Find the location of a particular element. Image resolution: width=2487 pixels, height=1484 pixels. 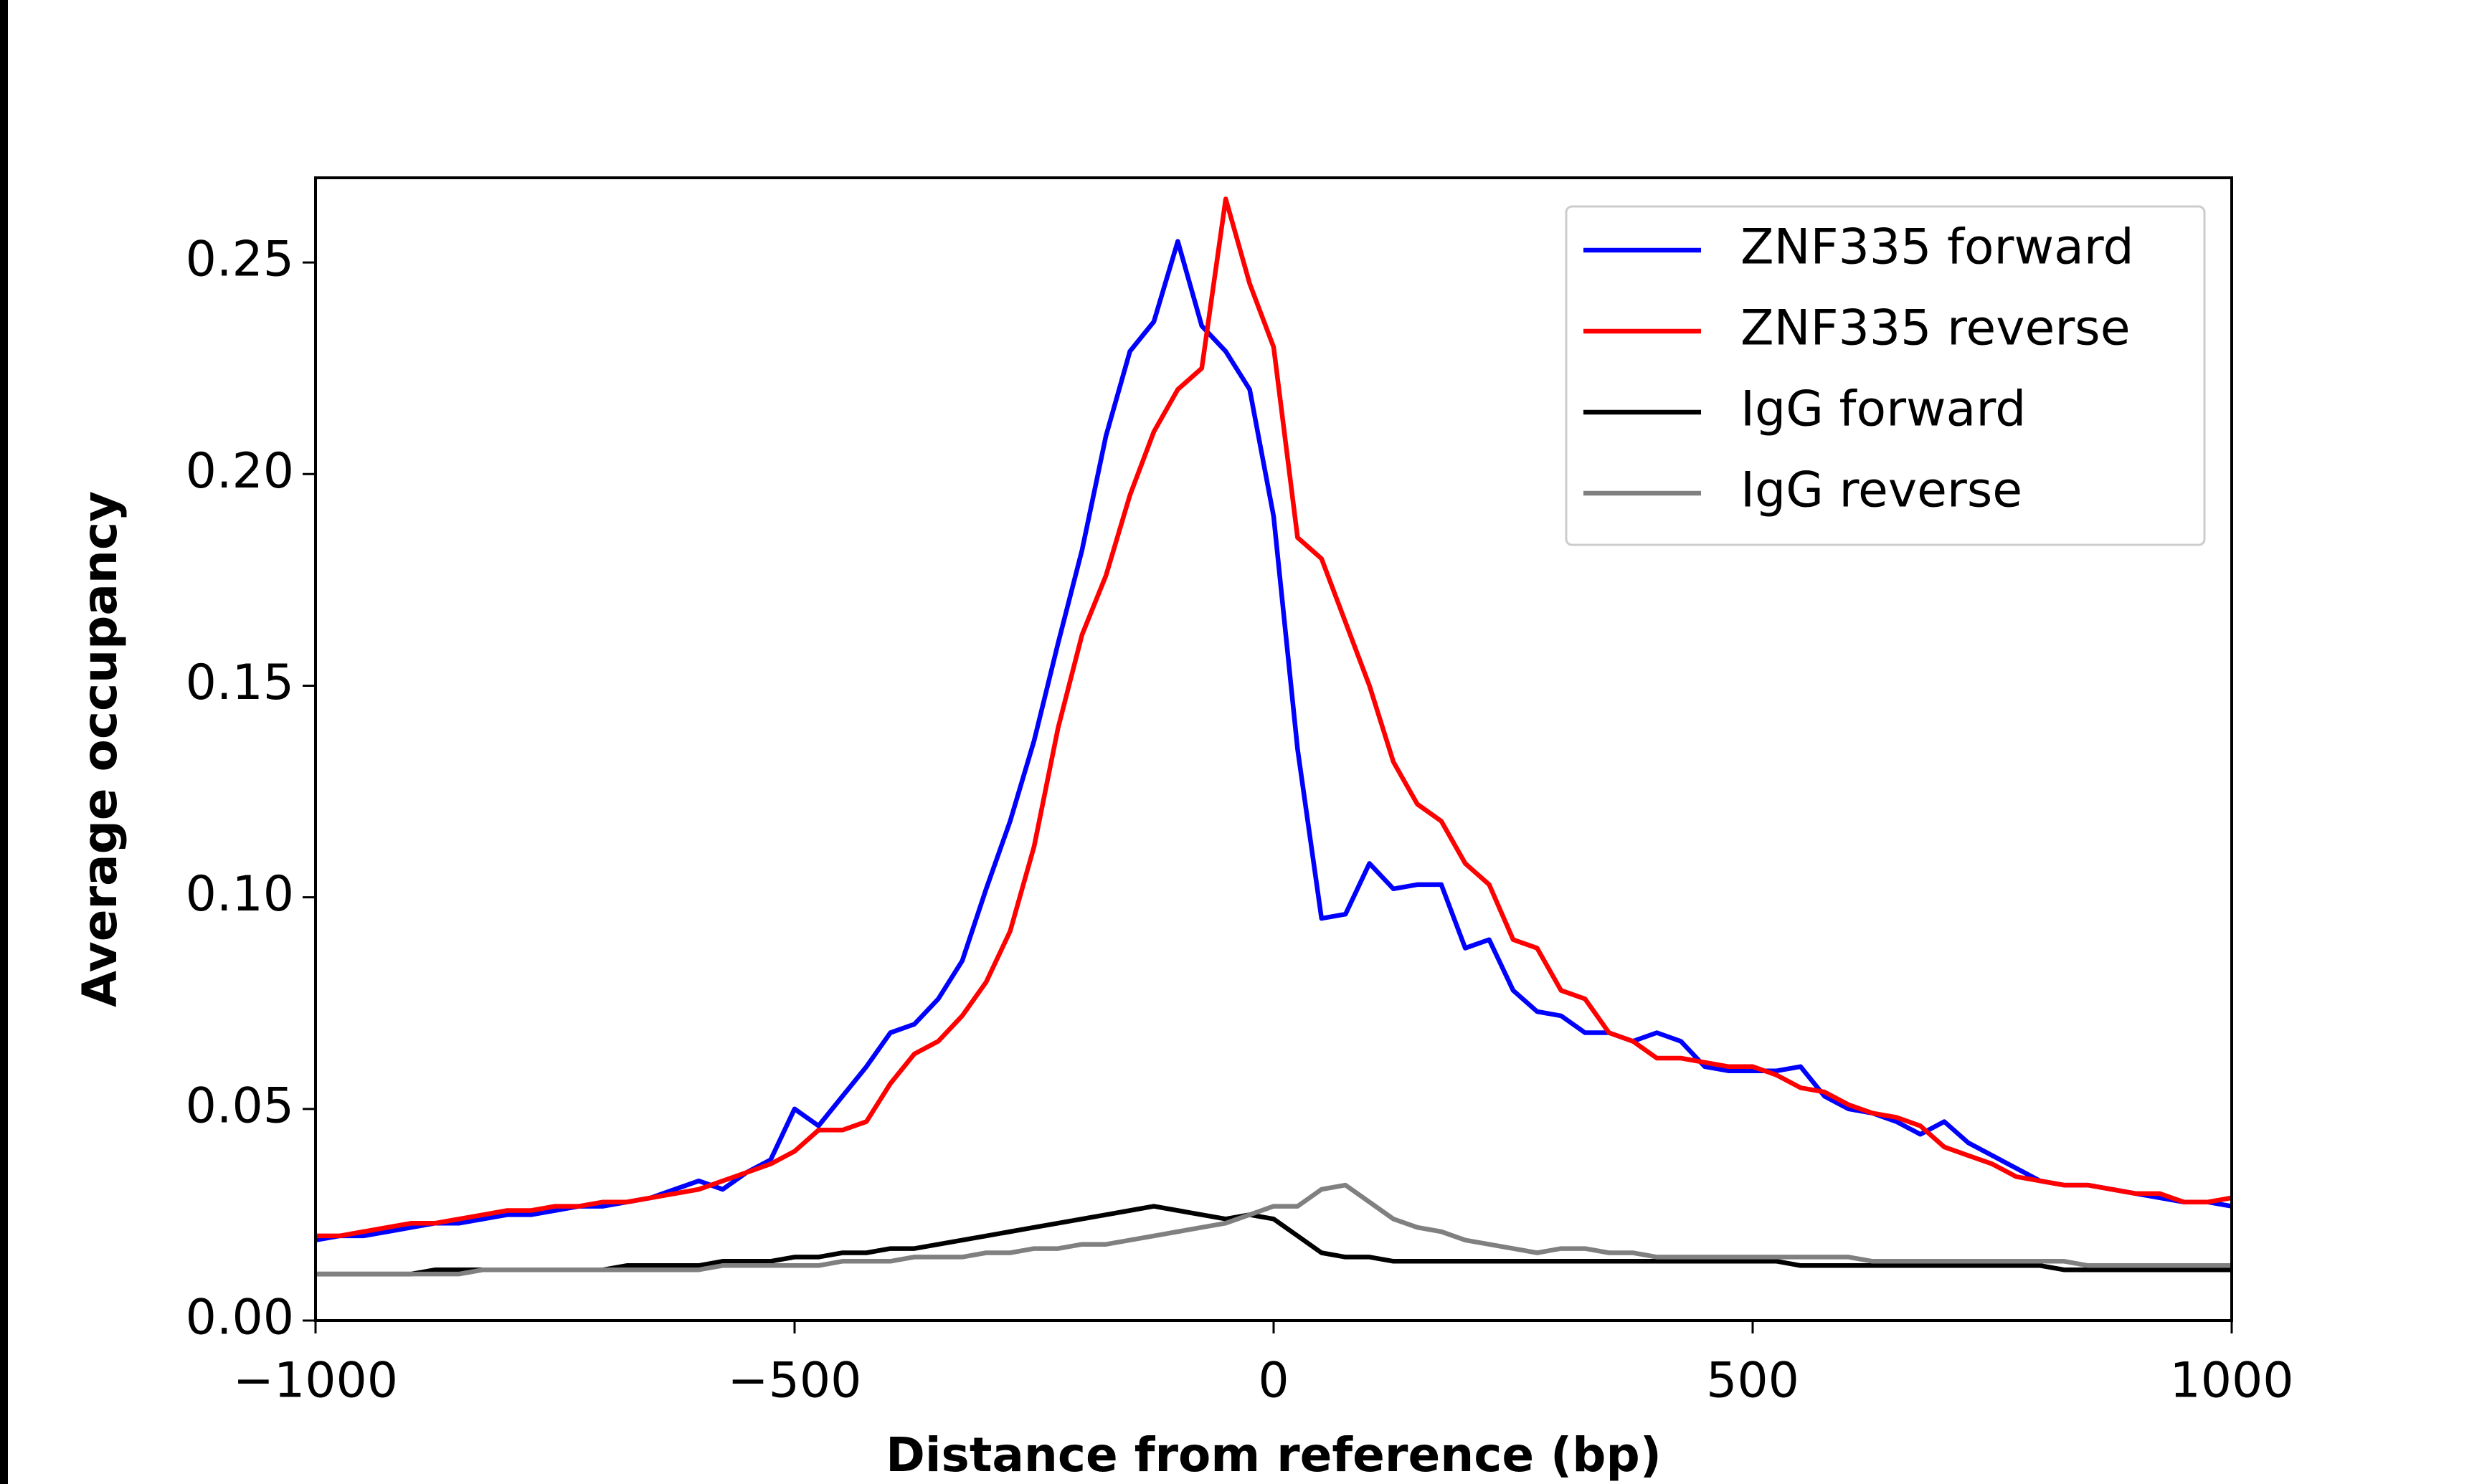

legend-box is located at coordinates (1886, 375).